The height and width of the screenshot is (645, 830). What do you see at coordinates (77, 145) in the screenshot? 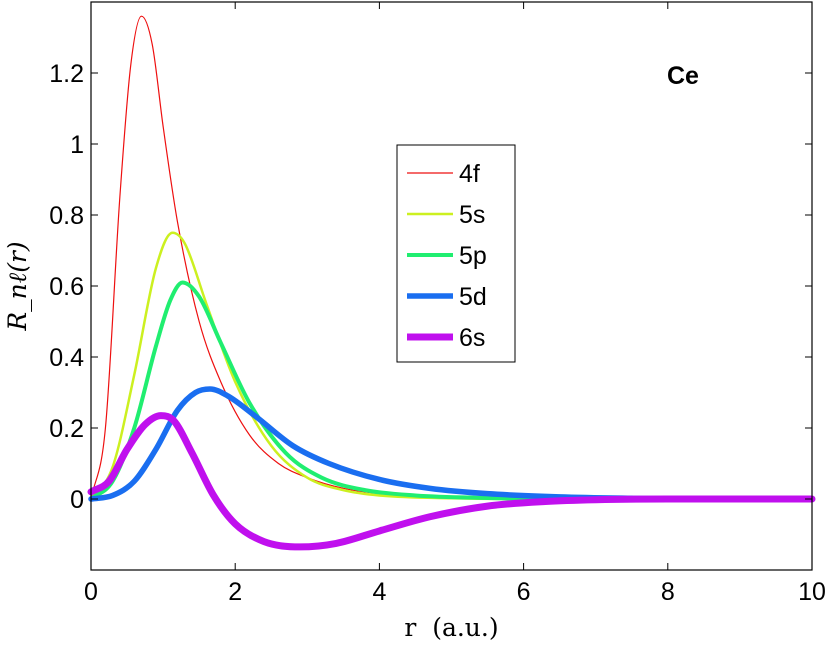
I see `y-tick-label: 1` at bounding box center [77, 145].